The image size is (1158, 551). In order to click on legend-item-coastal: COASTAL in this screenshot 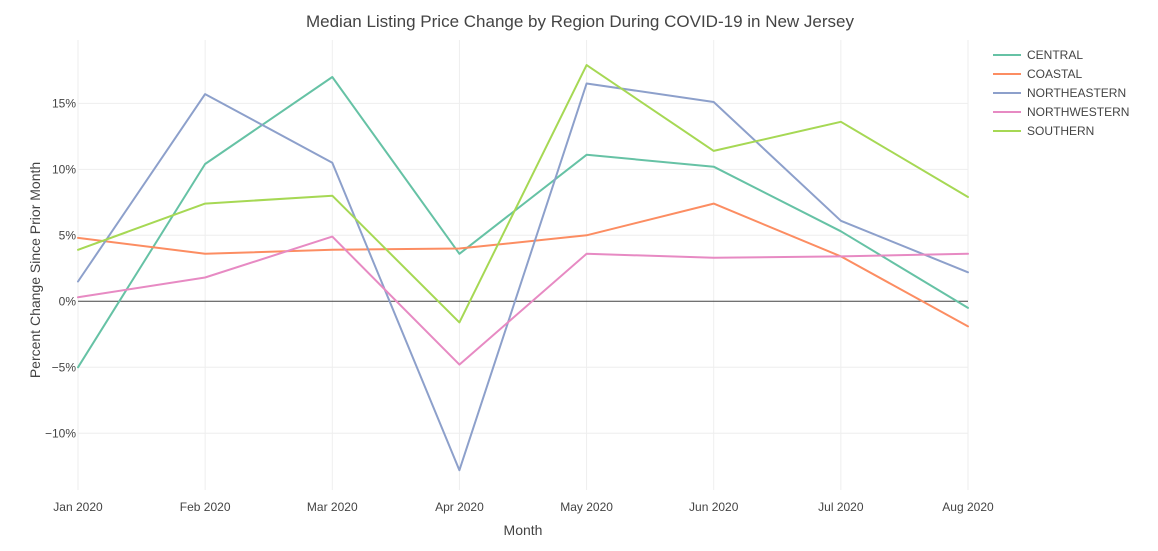, I will do `click(1037, 74)`.